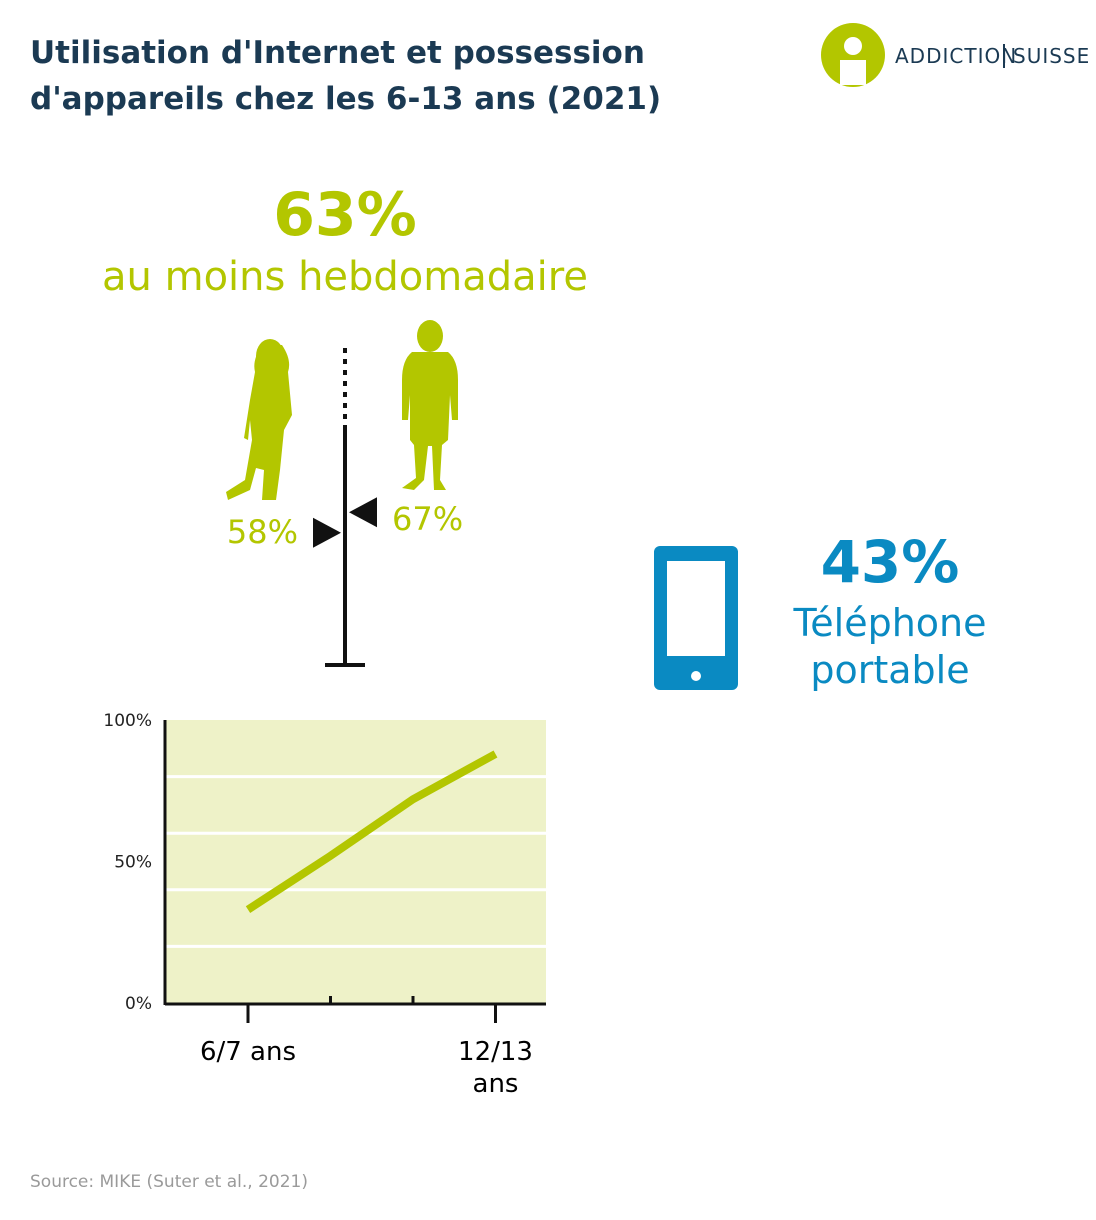 The image size is (1096, 1220). Describe the element at coordinates (430, 405) in the screenshot. I see `boy-icon` at that location.